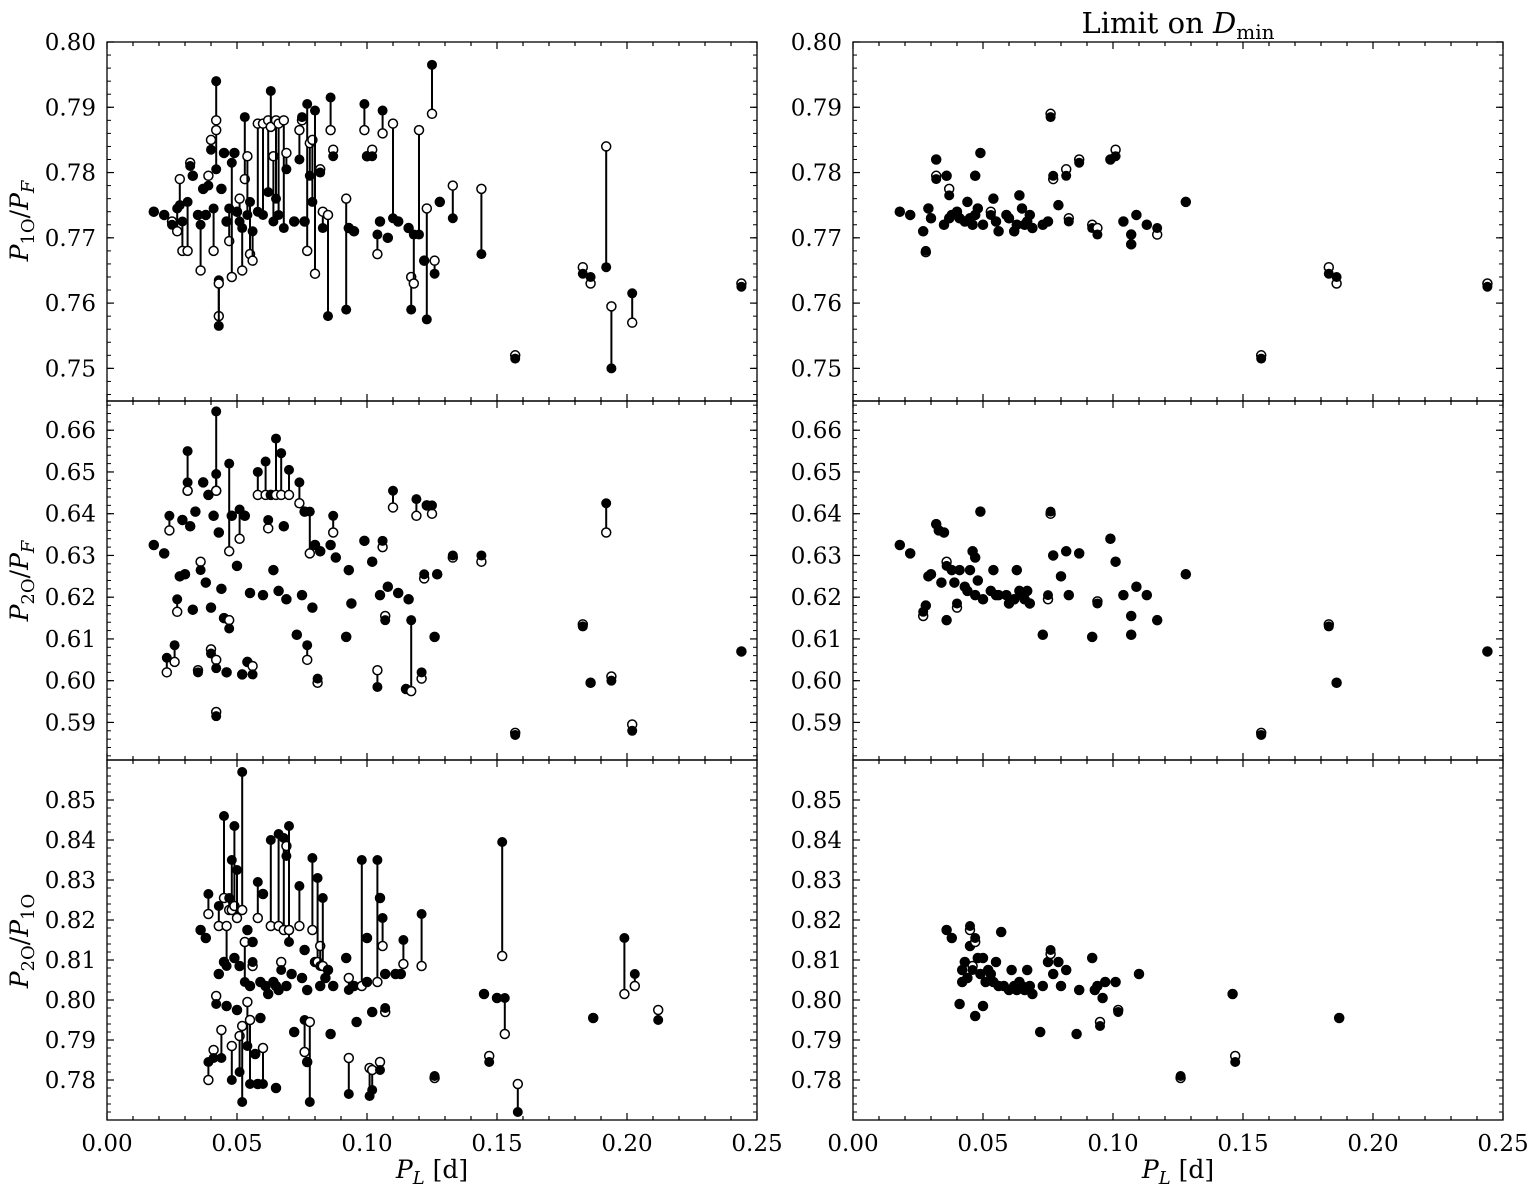 Image resolution: width=1539 pixels, height=1194 pixels. What do you see at coordinates (816, 515) in the screenshot?
I see `y-tick-label: 0.64` at bounding box center [816, 515].